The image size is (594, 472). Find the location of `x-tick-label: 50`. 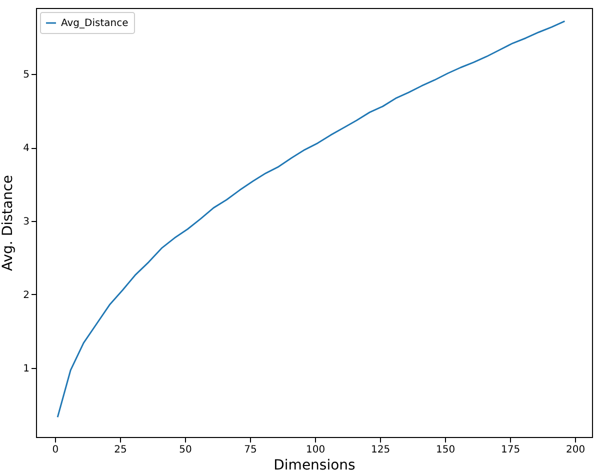

x-tick-label: 50 is located at coordinates (185, 450).